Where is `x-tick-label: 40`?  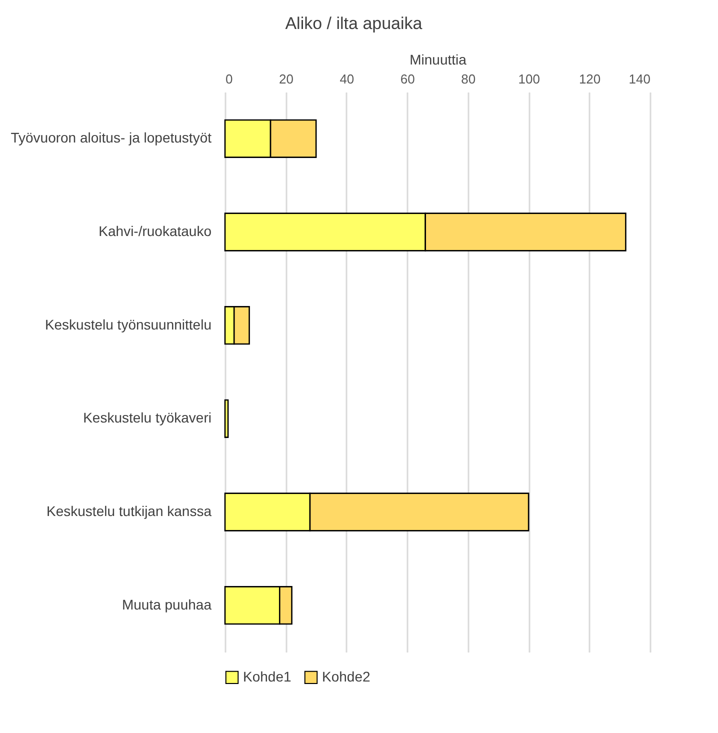
x-tick-label: 40 is located at coordinates (347, 79).